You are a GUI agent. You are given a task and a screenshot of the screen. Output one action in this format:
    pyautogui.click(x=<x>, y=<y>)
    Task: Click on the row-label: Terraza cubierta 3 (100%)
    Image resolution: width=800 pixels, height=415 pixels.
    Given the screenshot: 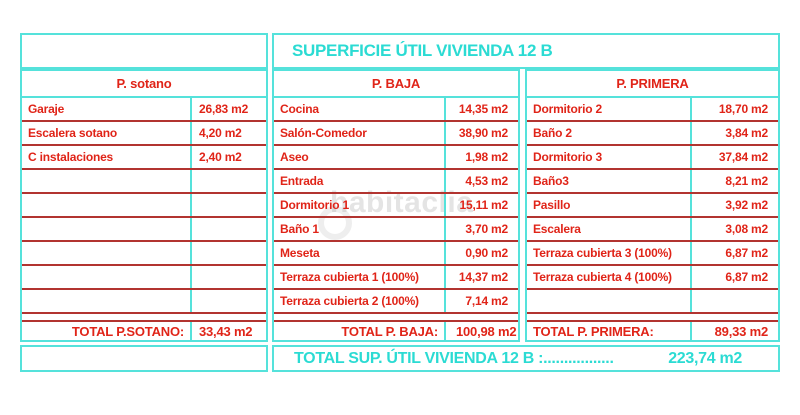 What is the action you would take?
    pyautogui.click(x=609, y=253)
    